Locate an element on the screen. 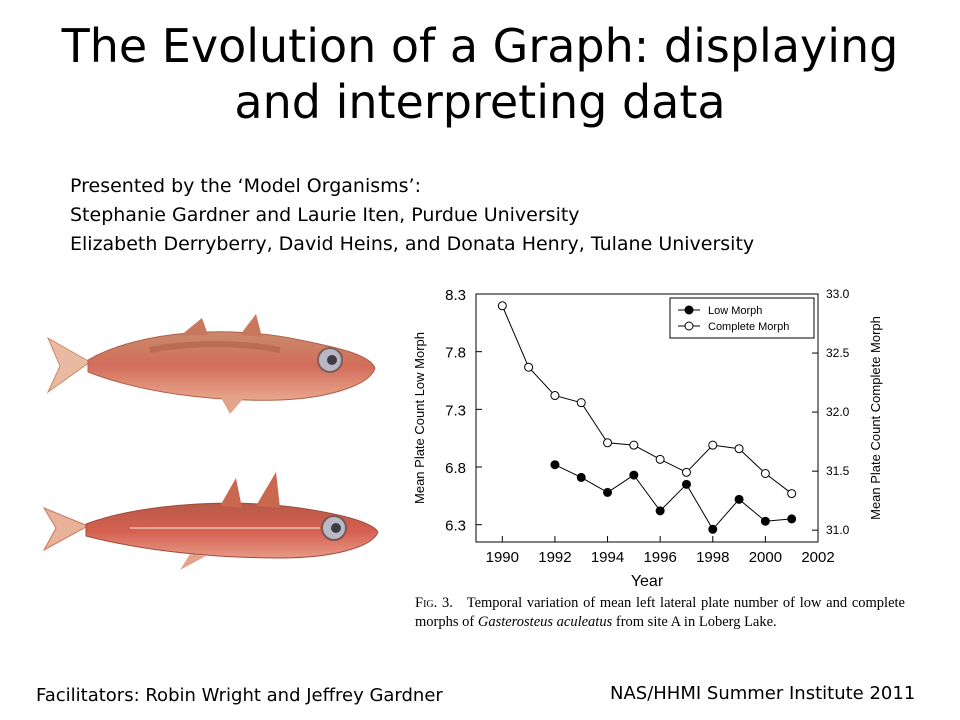  right-tick-label: 32.5 is located at coordinates (838, 353).